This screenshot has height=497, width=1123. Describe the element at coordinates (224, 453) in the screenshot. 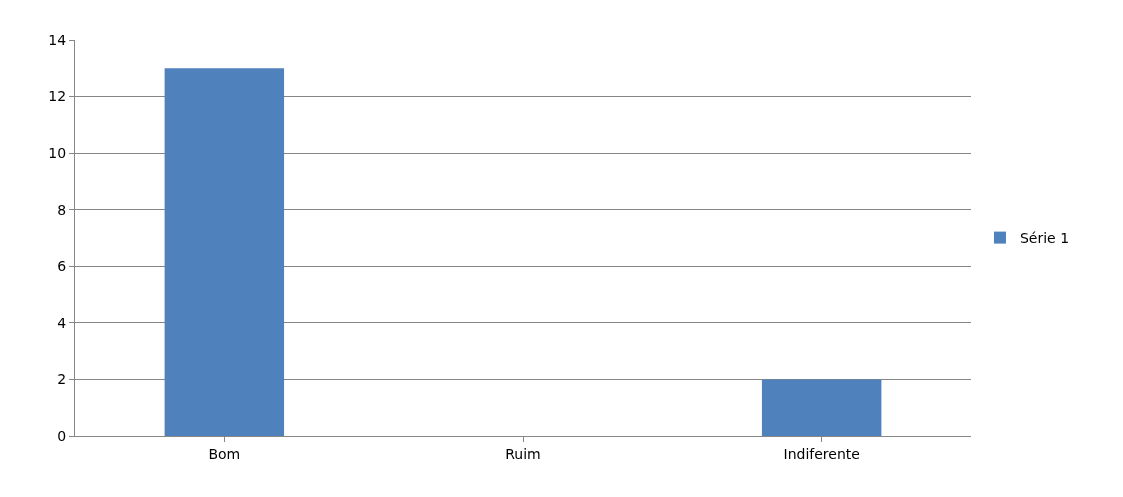

I see `x-tick-label: Bom` at that location.